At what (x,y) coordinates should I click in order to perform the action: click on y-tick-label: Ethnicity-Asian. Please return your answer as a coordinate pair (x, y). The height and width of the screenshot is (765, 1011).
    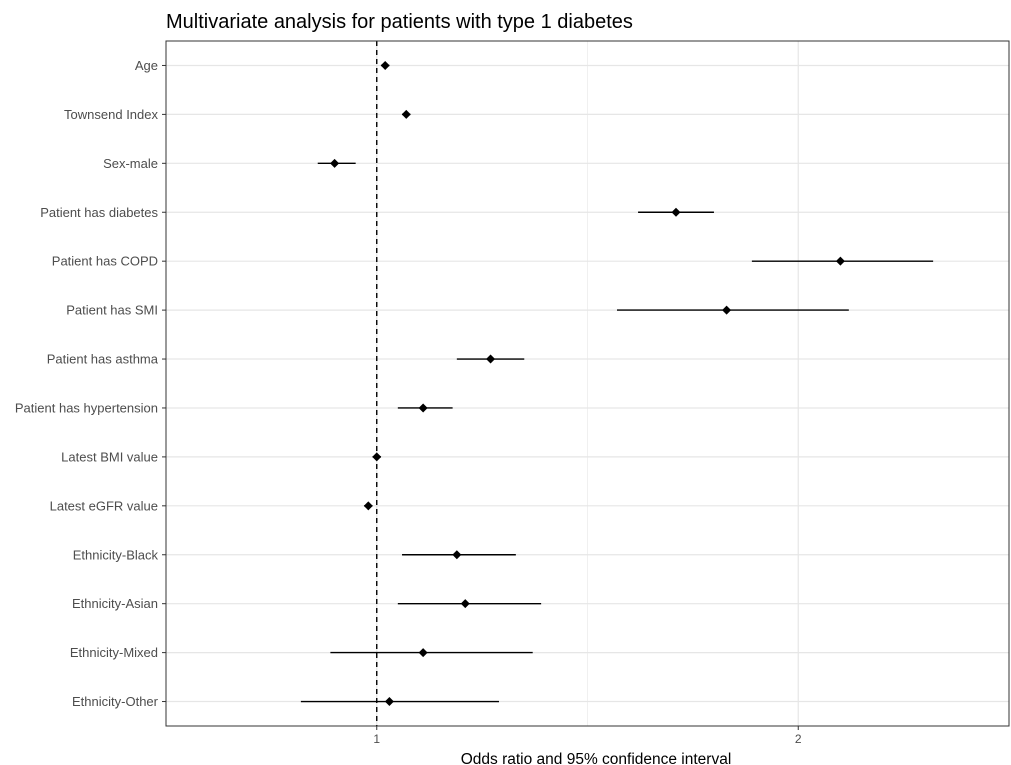
    Looking at the image, I should click on (115, 603).